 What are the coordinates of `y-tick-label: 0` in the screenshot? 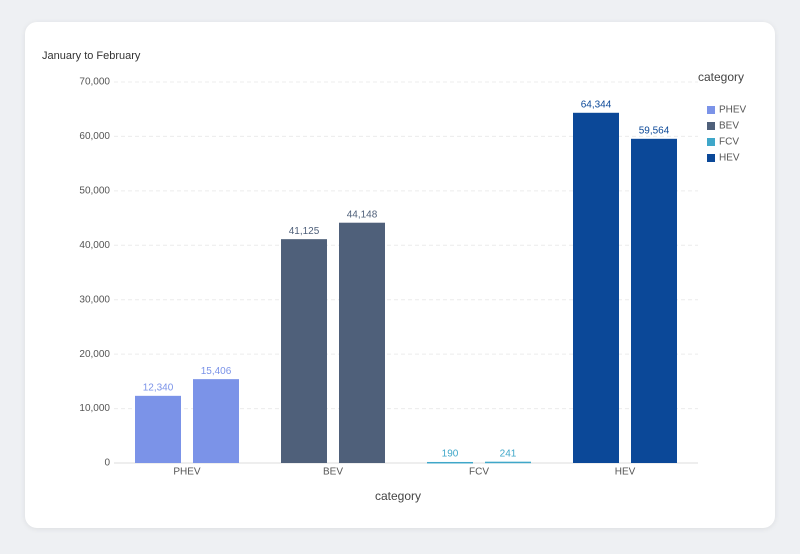 It's located at (107, 463).